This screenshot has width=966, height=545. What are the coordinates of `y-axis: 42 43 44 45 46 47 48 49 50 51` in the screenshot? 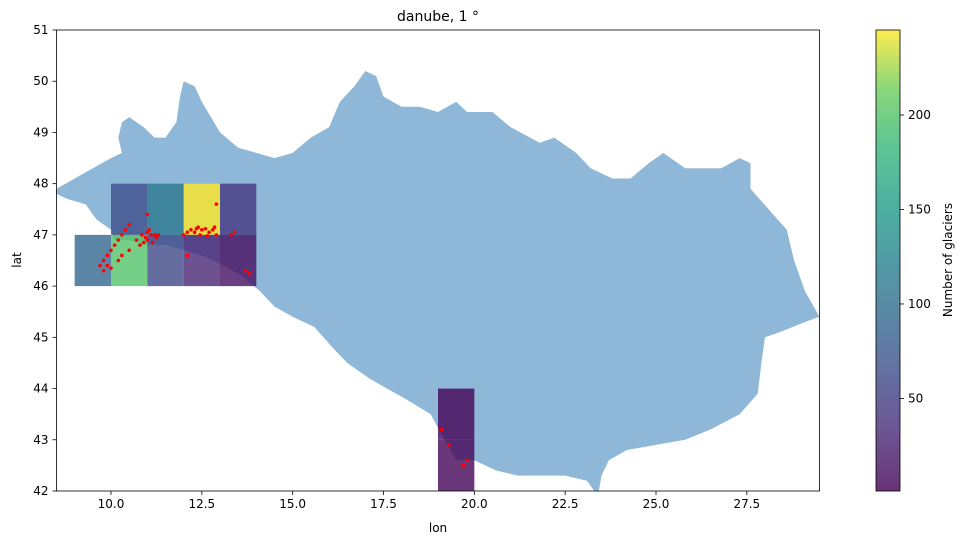 It's located at (45, 260).